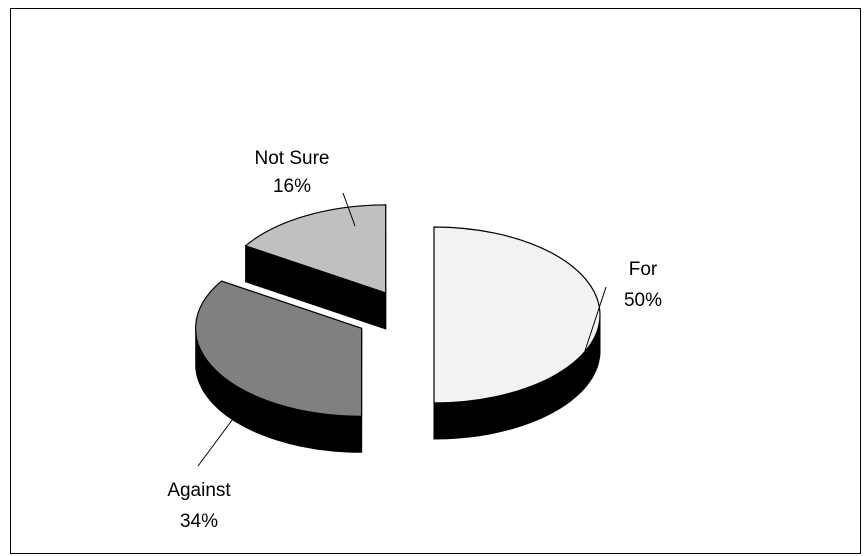  Describe the element at coordinates (315, 249) in the screenshot. I see `slice-not-sure` at that location.